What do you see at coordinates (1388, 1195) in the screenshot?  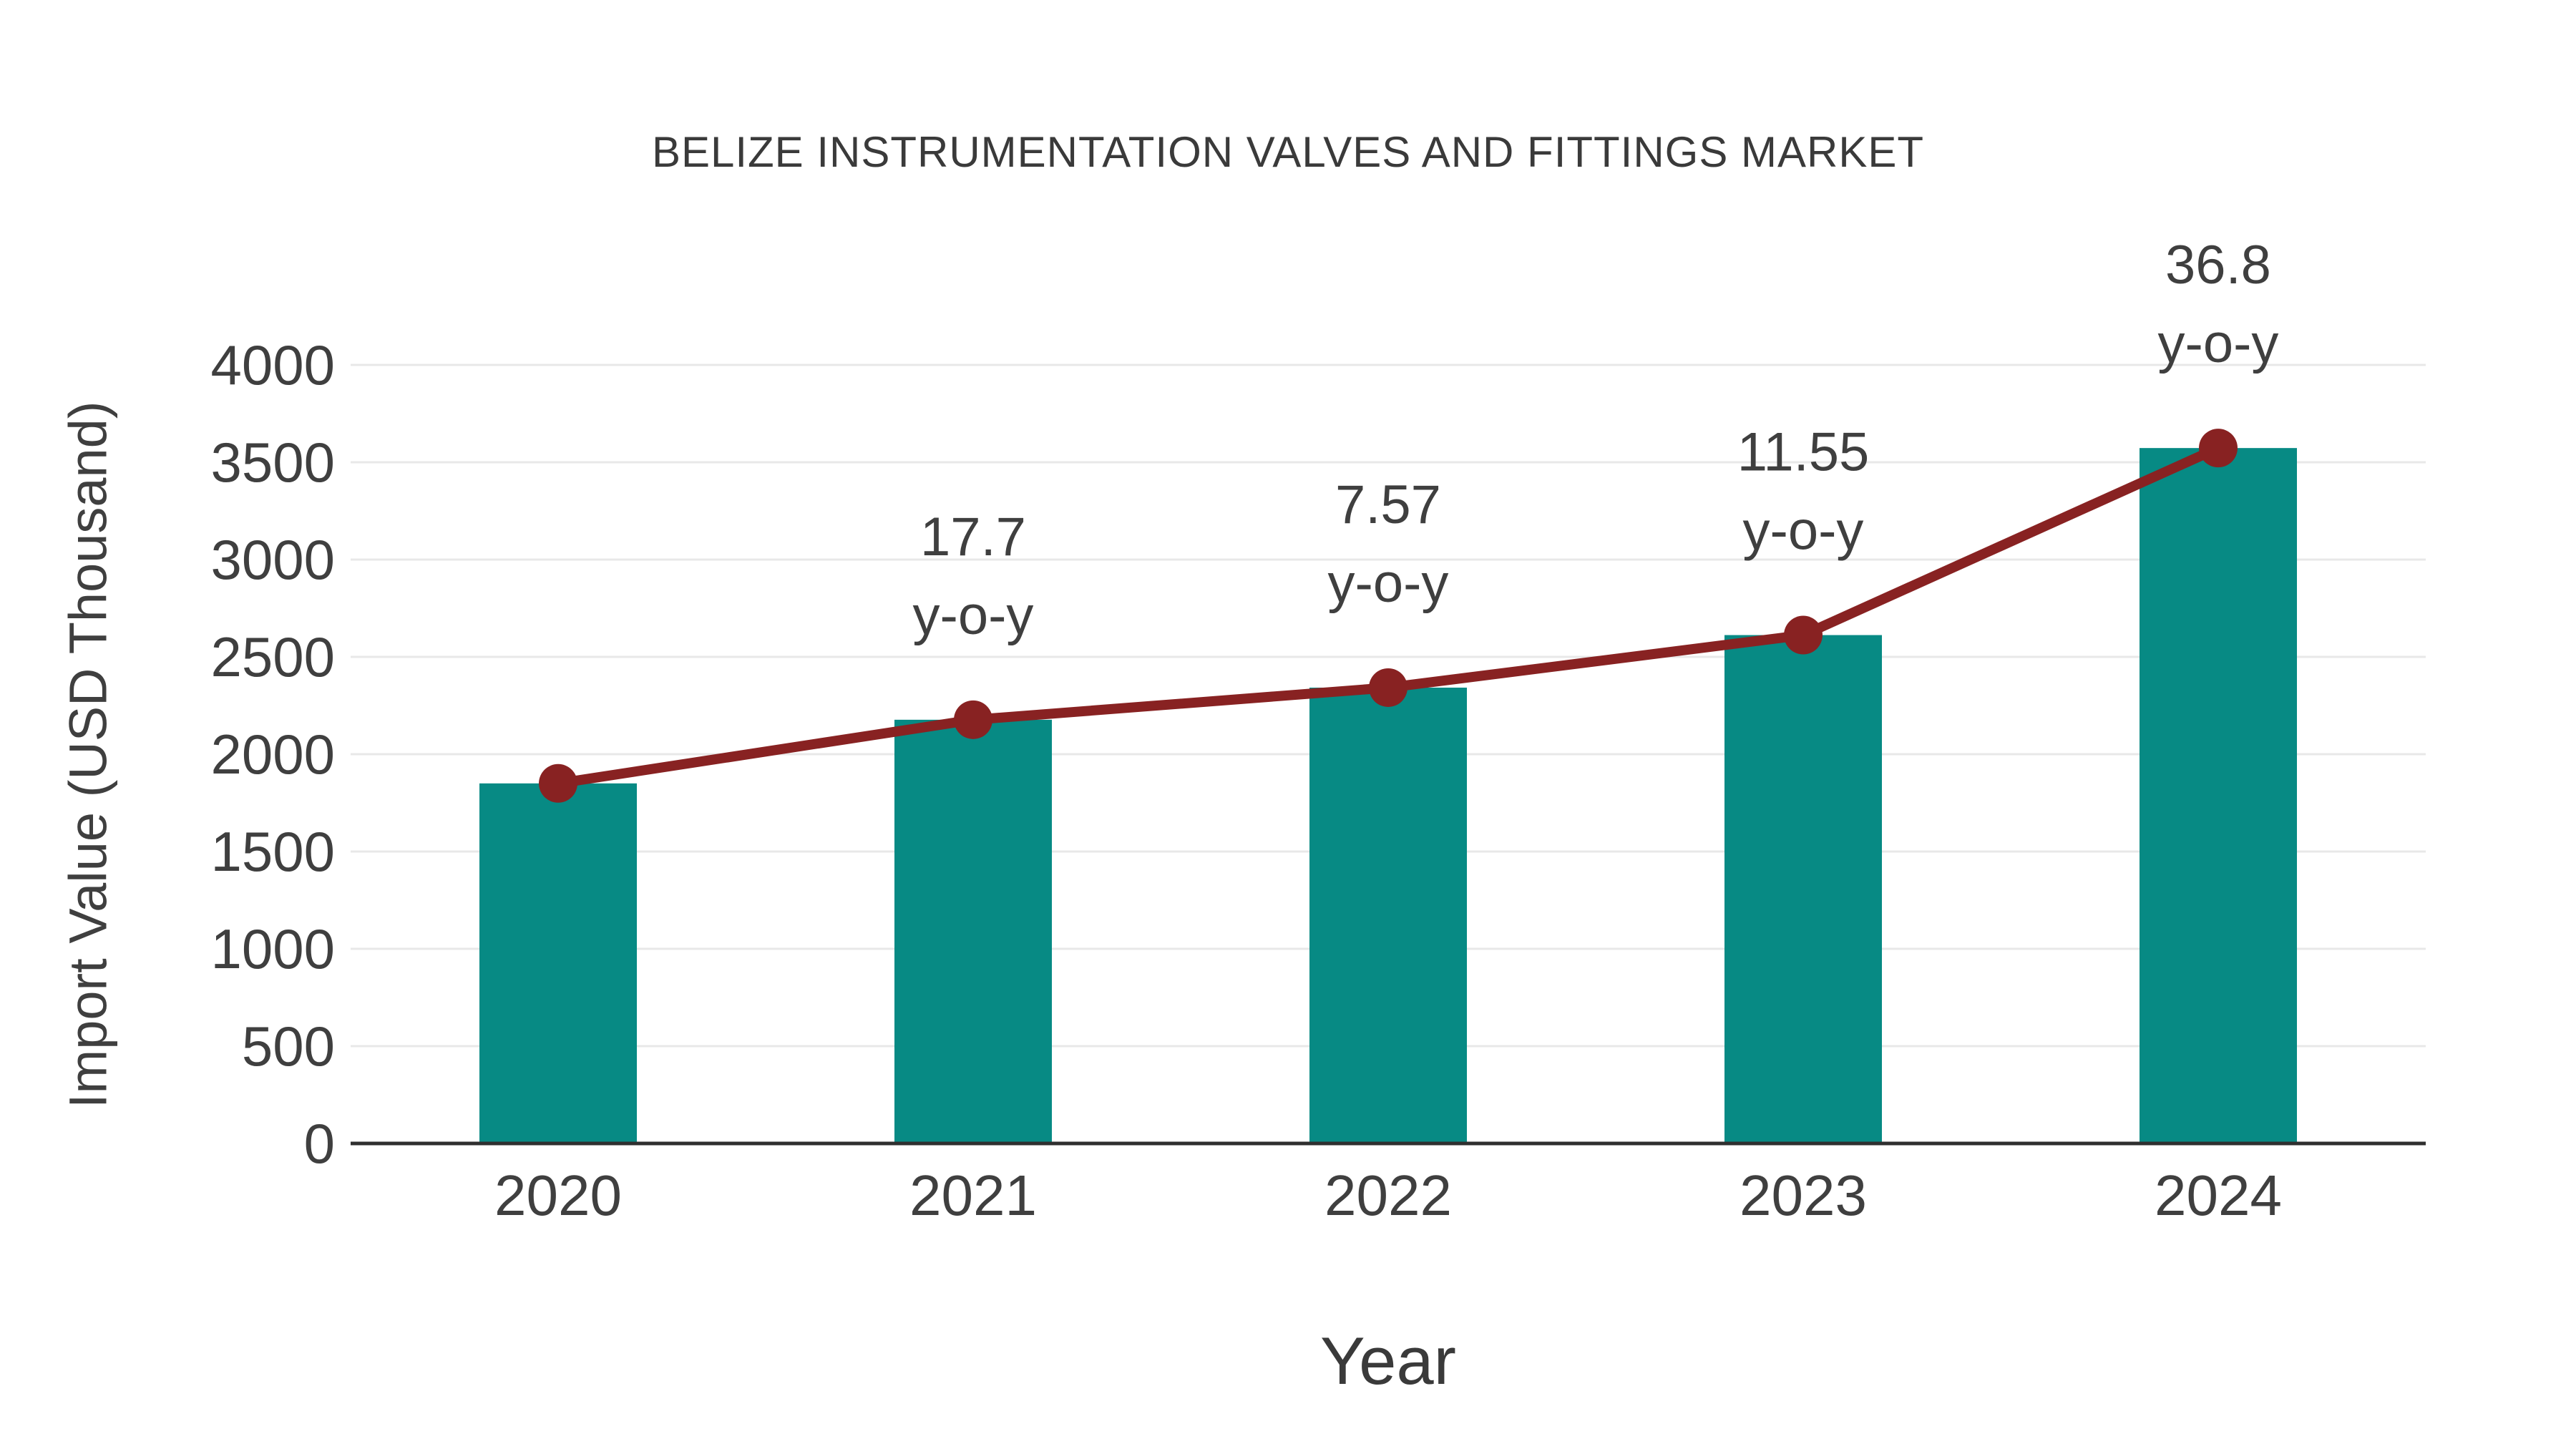 I see `x-tick-label-2022: 2022` at bounding box center [1388, 1195].